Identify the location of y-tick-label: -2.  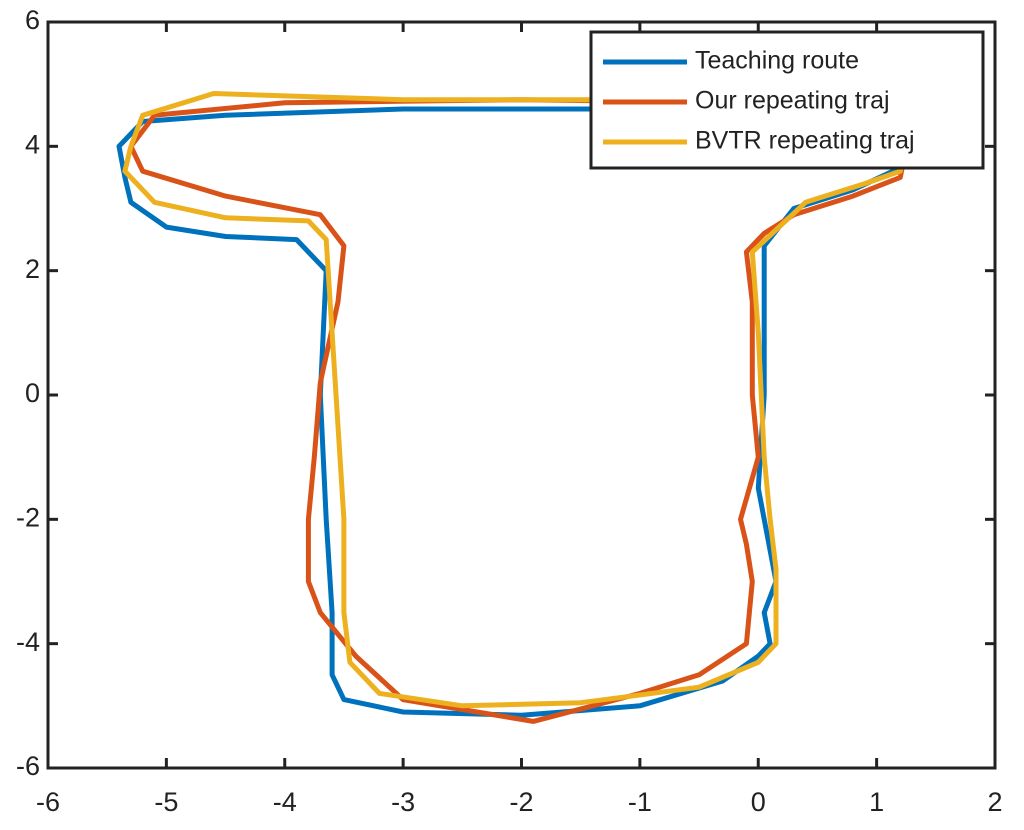
(28, 517).